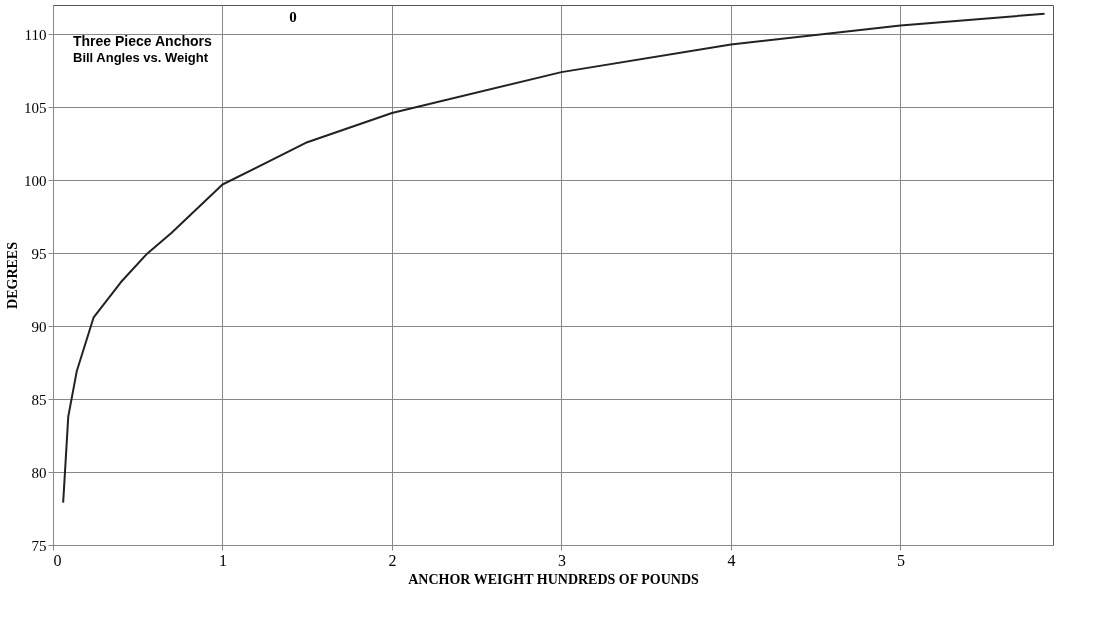  What do you see at coordinates (35, 34) in the screenshot?
I see `y-tick-label: 110` at bounding box center [35, 34].